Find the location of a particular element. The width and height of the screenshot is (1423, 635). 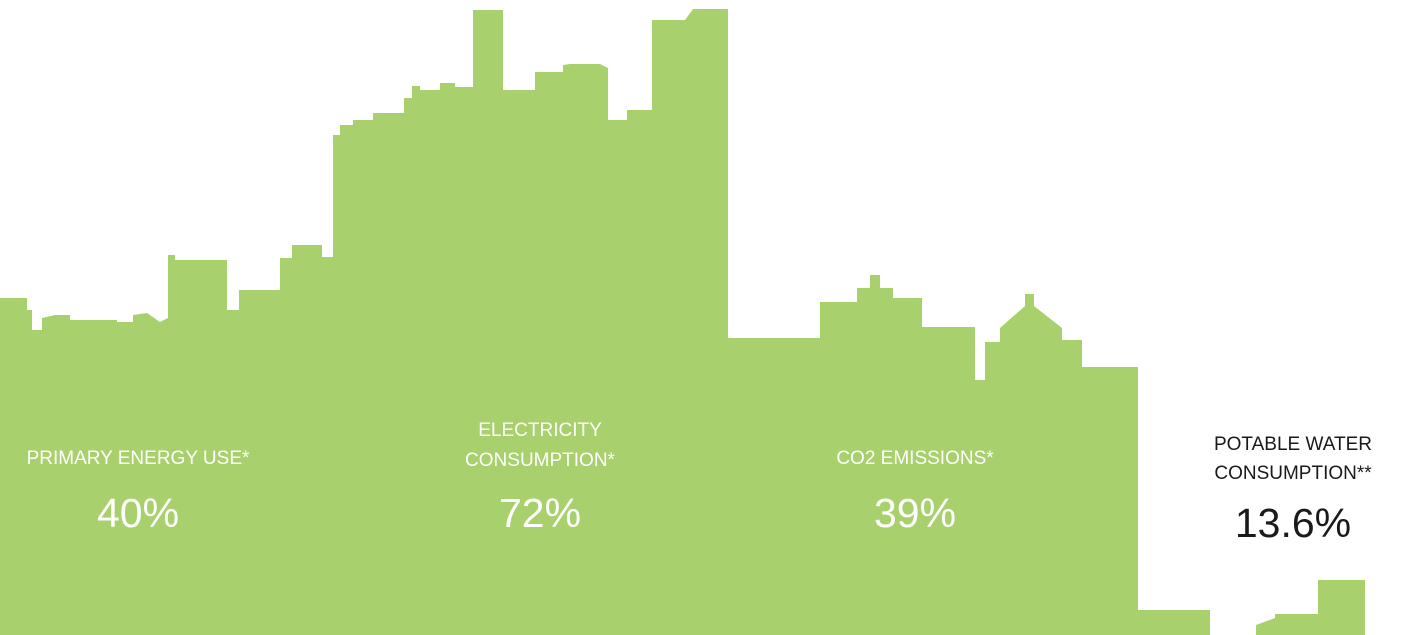

stat-label: PRIMARY ENERGY USE* is located at coordinates (138, 458).